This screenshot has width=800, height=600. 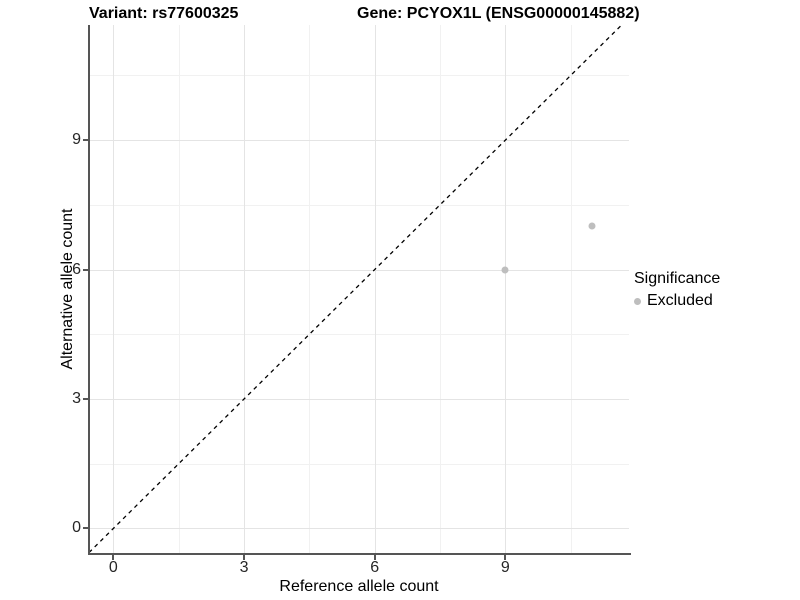 I want to click on legend-items: Excluded, so click(x=677, y=301).